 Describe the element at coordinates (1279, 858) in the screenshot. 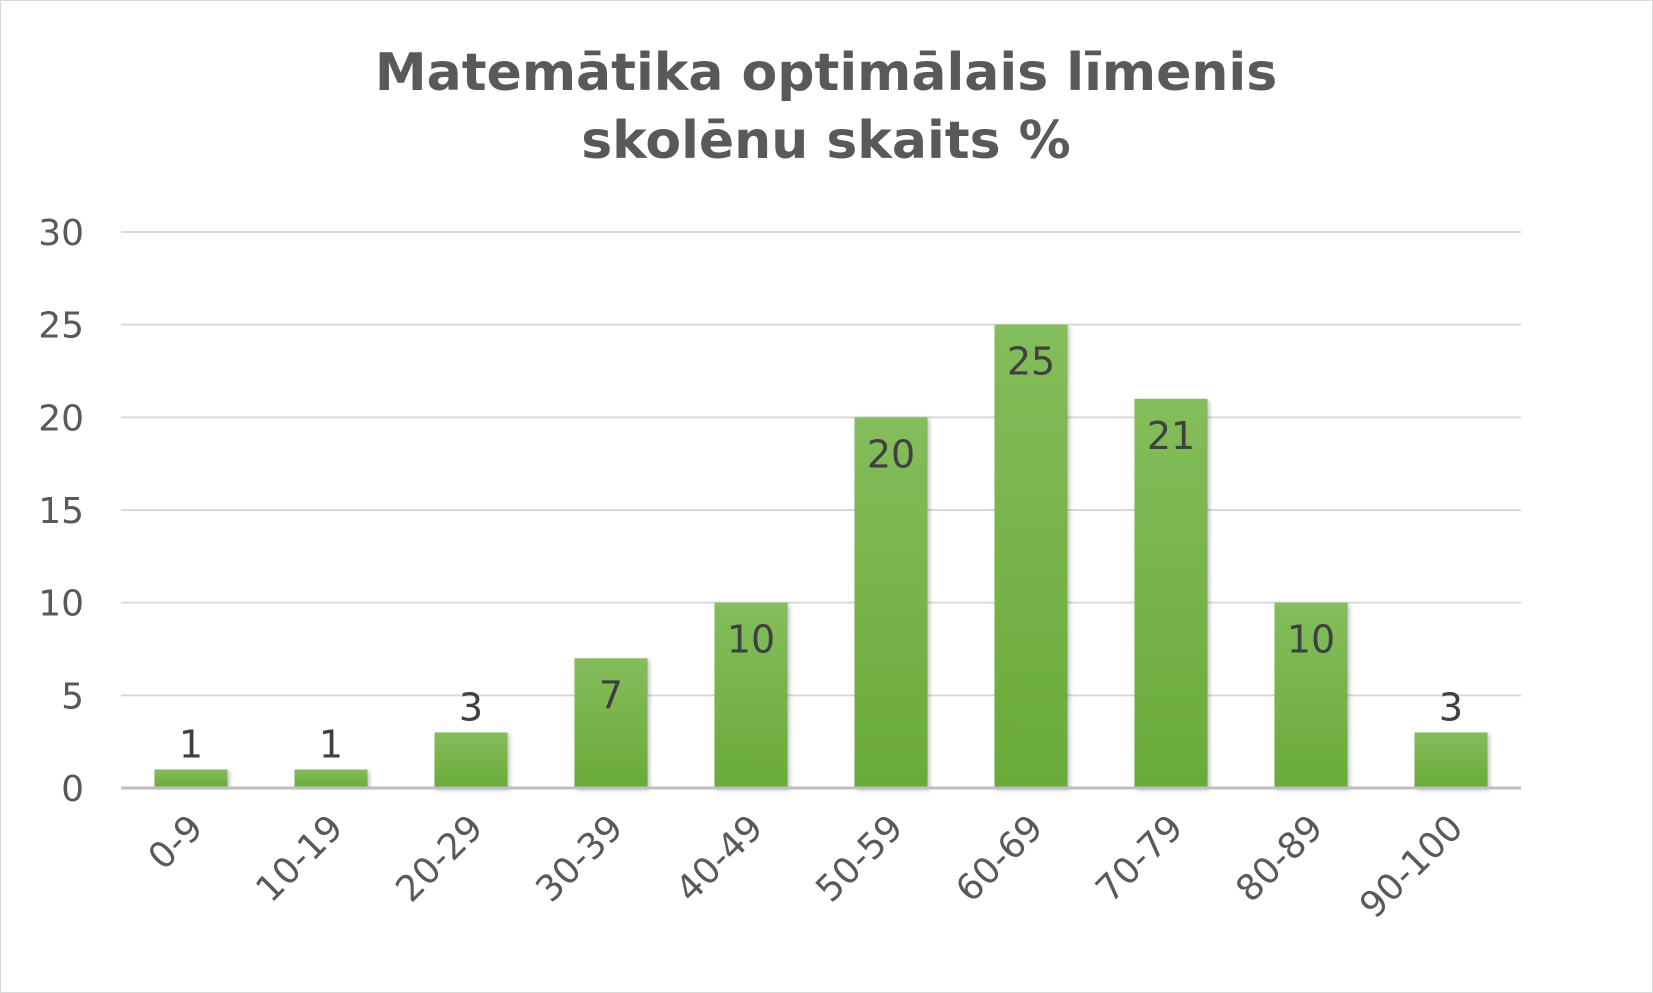

I see `x-tick-label: 80-89` at that location.